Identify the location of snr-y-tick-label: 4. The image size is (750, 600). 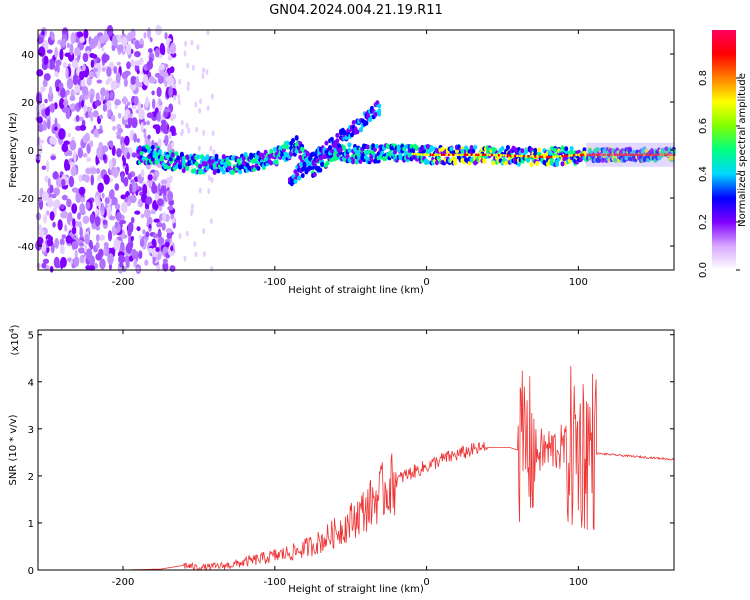
(31, 383).